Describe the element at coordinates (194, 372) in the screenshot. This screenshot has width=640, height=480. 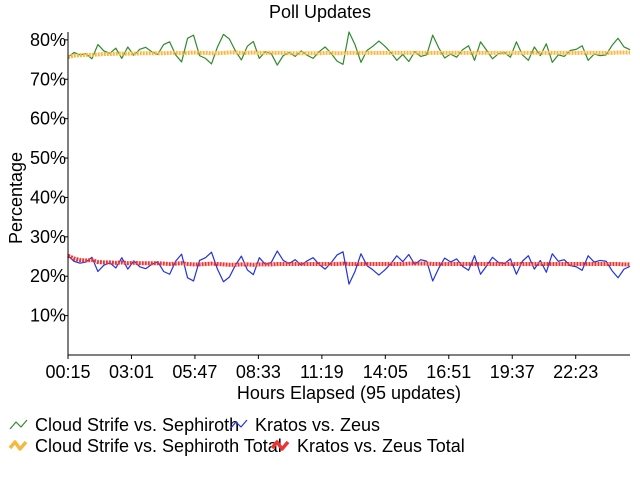
I see `x-tick-label: 05:47` at that location.